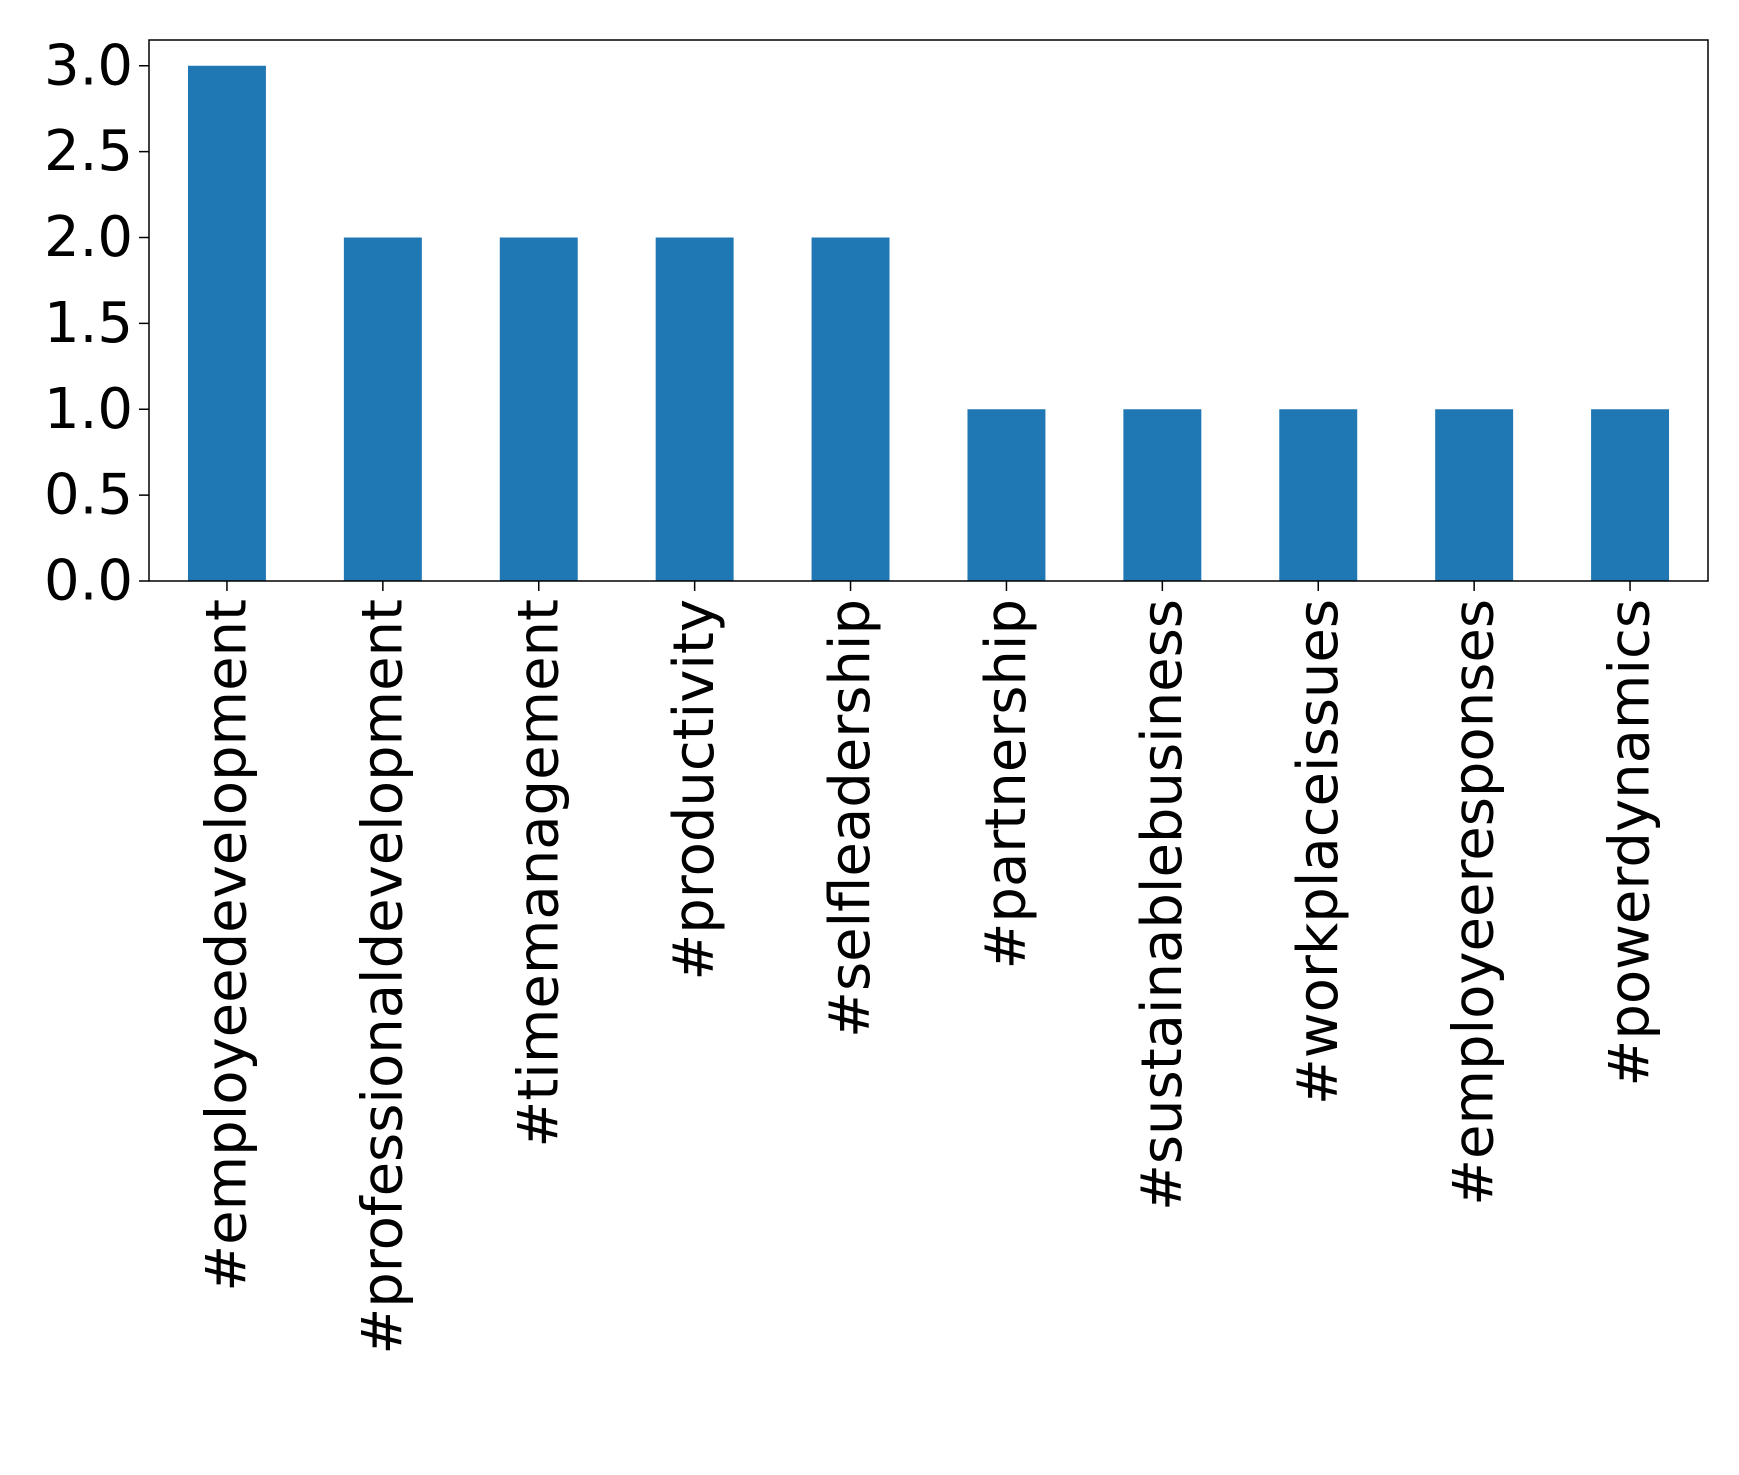 This screenshot has height=1475, width=1739. What do you see at coordinates (88, 409) in the screenshot?
I see `y-tick-label: 1.0` at bounding box center [88, 409].